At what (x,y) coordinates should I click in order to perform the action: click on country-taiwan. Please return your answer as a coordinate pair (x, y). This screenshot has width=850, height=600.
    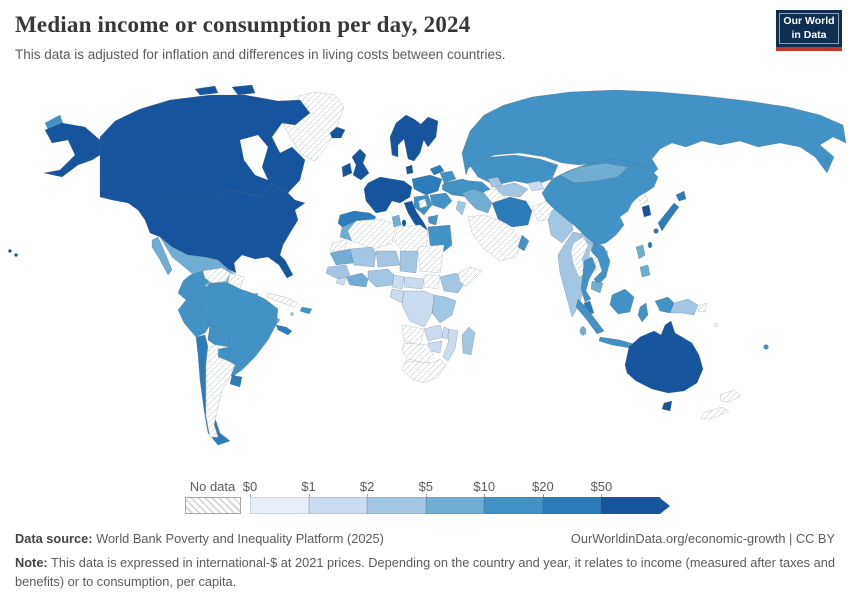
    Looking at the image, I should click on (650, 245).